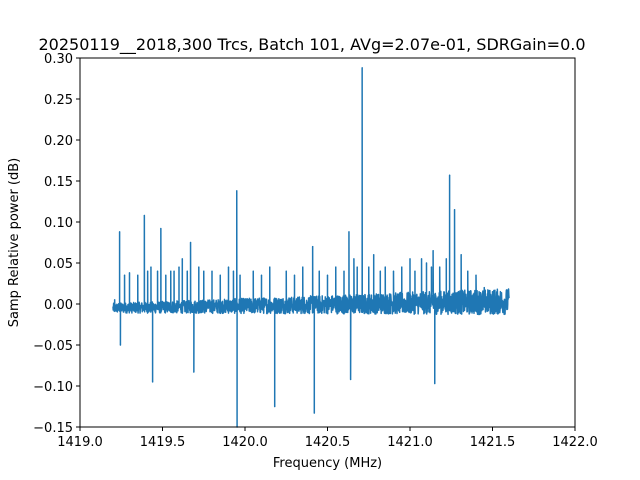 Image resolution: width=640 pixels, height=480 pixels. What do you see at coordinates (80, 442) in the screenshot?
I see `x-tick-label: 1419.0` at bounding box center [80, 442].